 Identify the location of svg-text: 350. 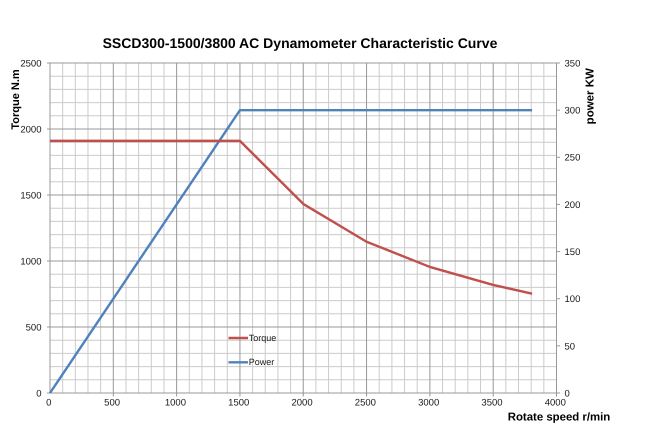
(573, 63).